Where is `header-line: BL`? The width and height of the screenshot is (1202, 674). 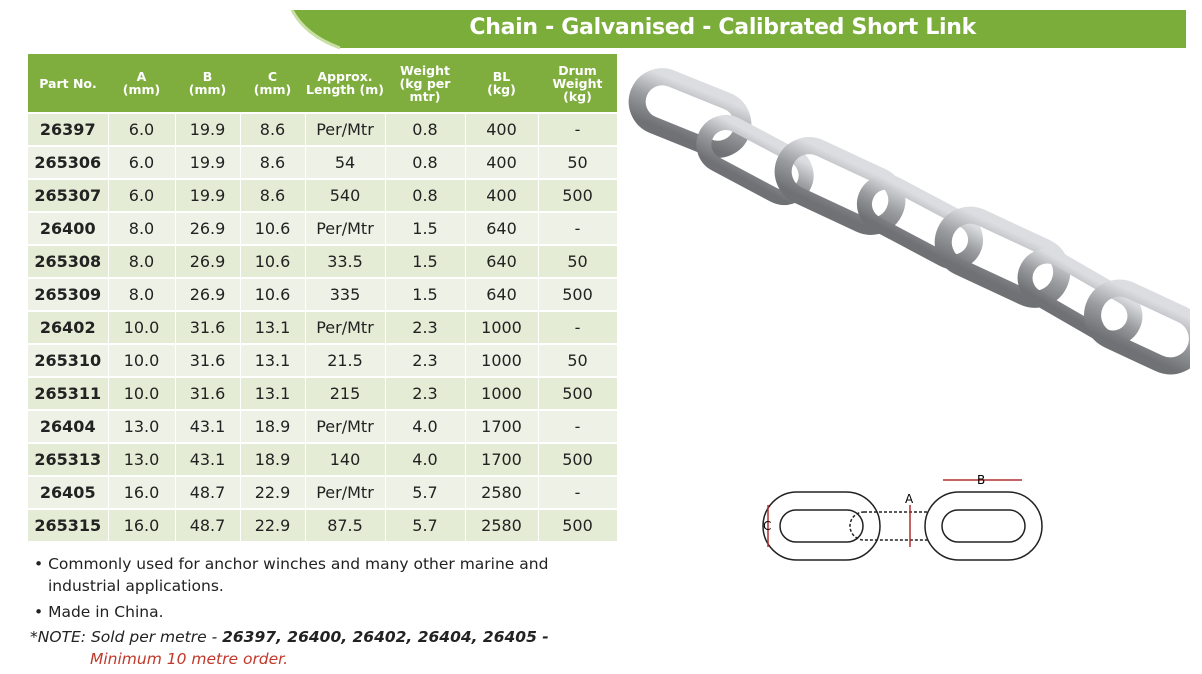 header-line: BL is located at coordinates (501, 76).